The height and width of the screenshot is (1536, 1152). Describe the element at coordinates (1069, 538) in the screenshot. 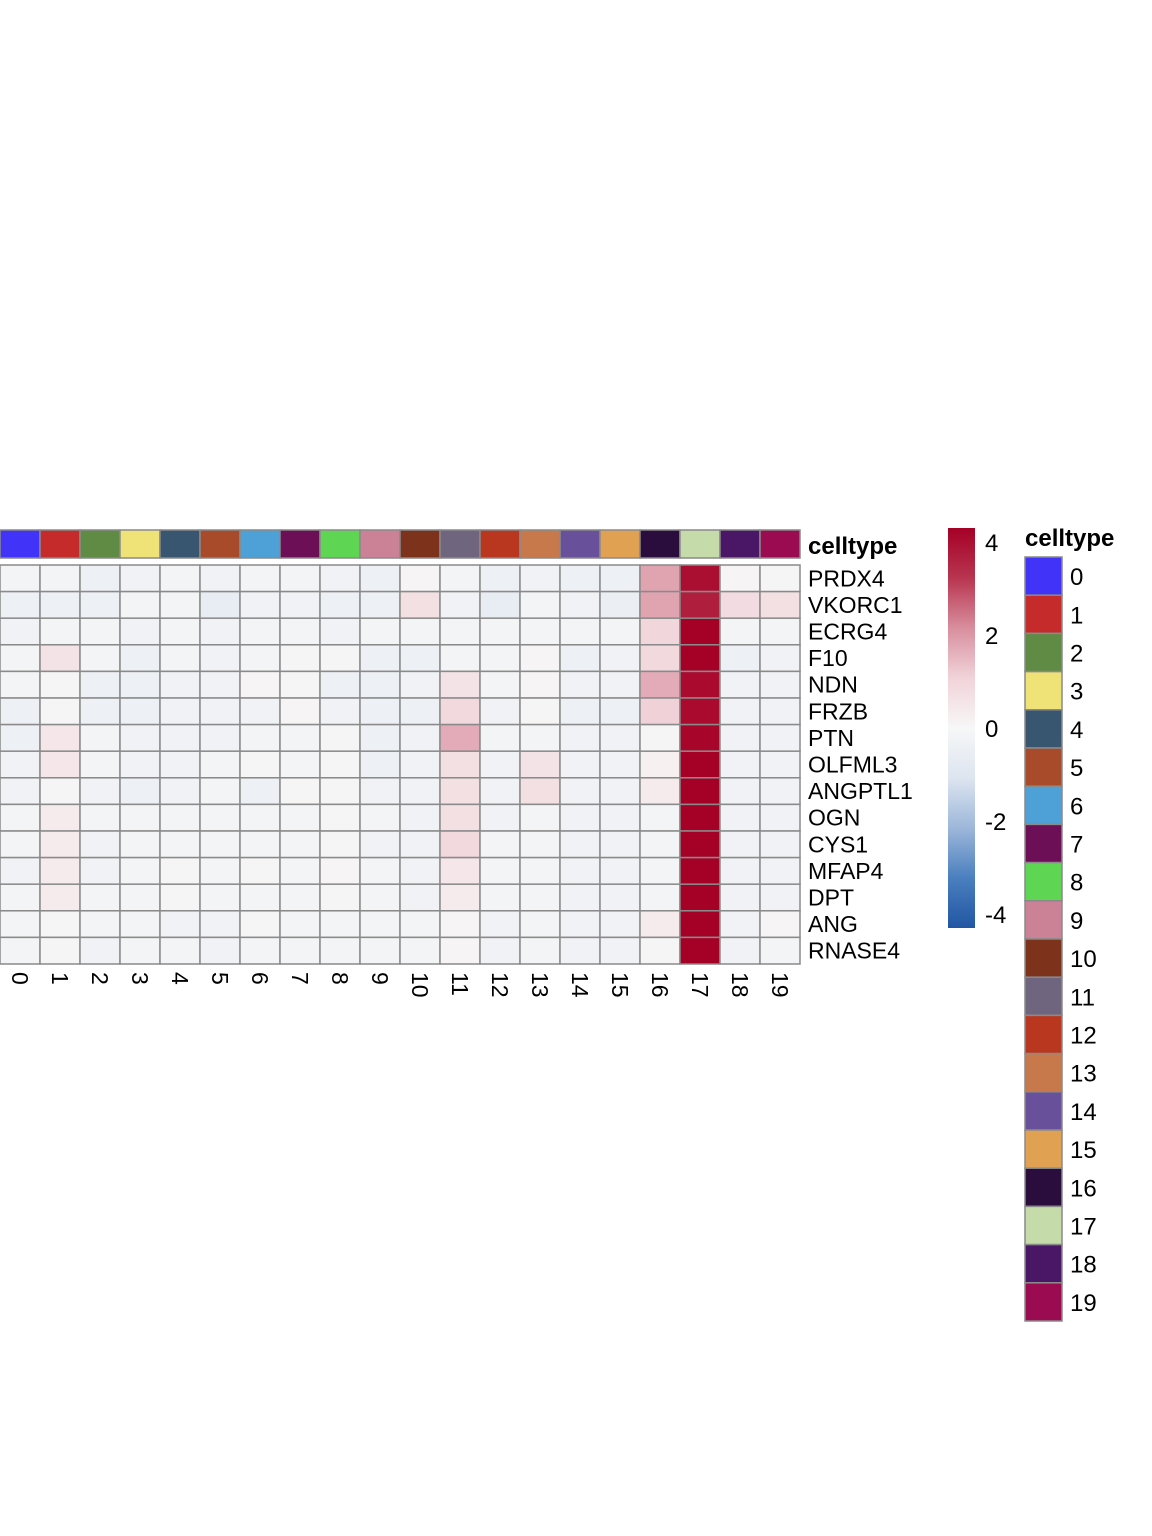

I see `legend-title: celltype` at that location.